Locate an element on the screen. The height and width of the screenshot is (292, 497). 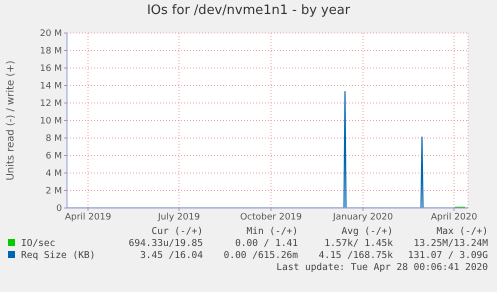
text: 0.00 /615.26m is located at coordinates (260, 256).